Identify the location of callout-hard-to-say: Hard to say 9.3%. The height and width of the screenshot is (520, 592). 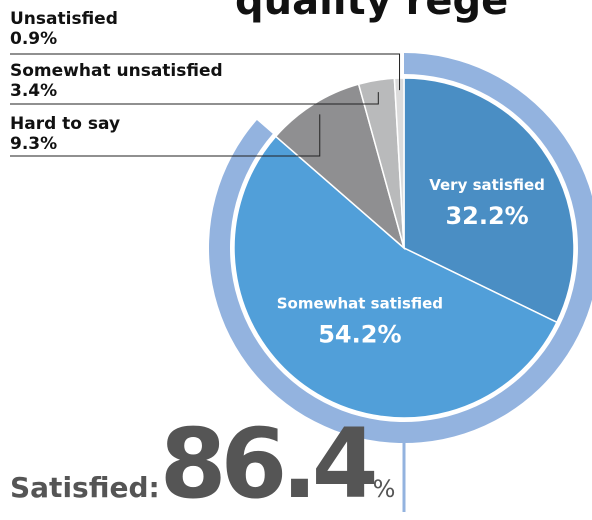
(65, 134).